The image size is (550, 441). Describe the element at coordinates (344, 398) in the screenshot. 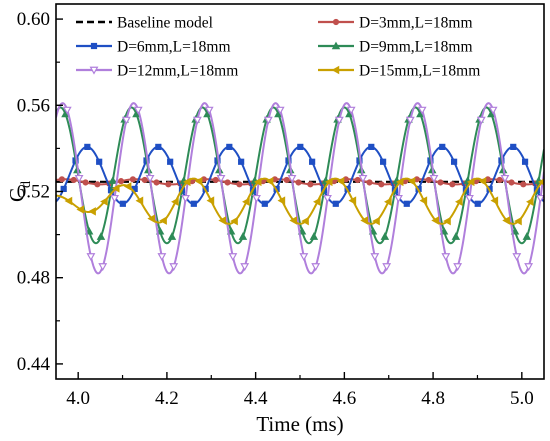

I see `x-tick-label: 4.6` at that location.